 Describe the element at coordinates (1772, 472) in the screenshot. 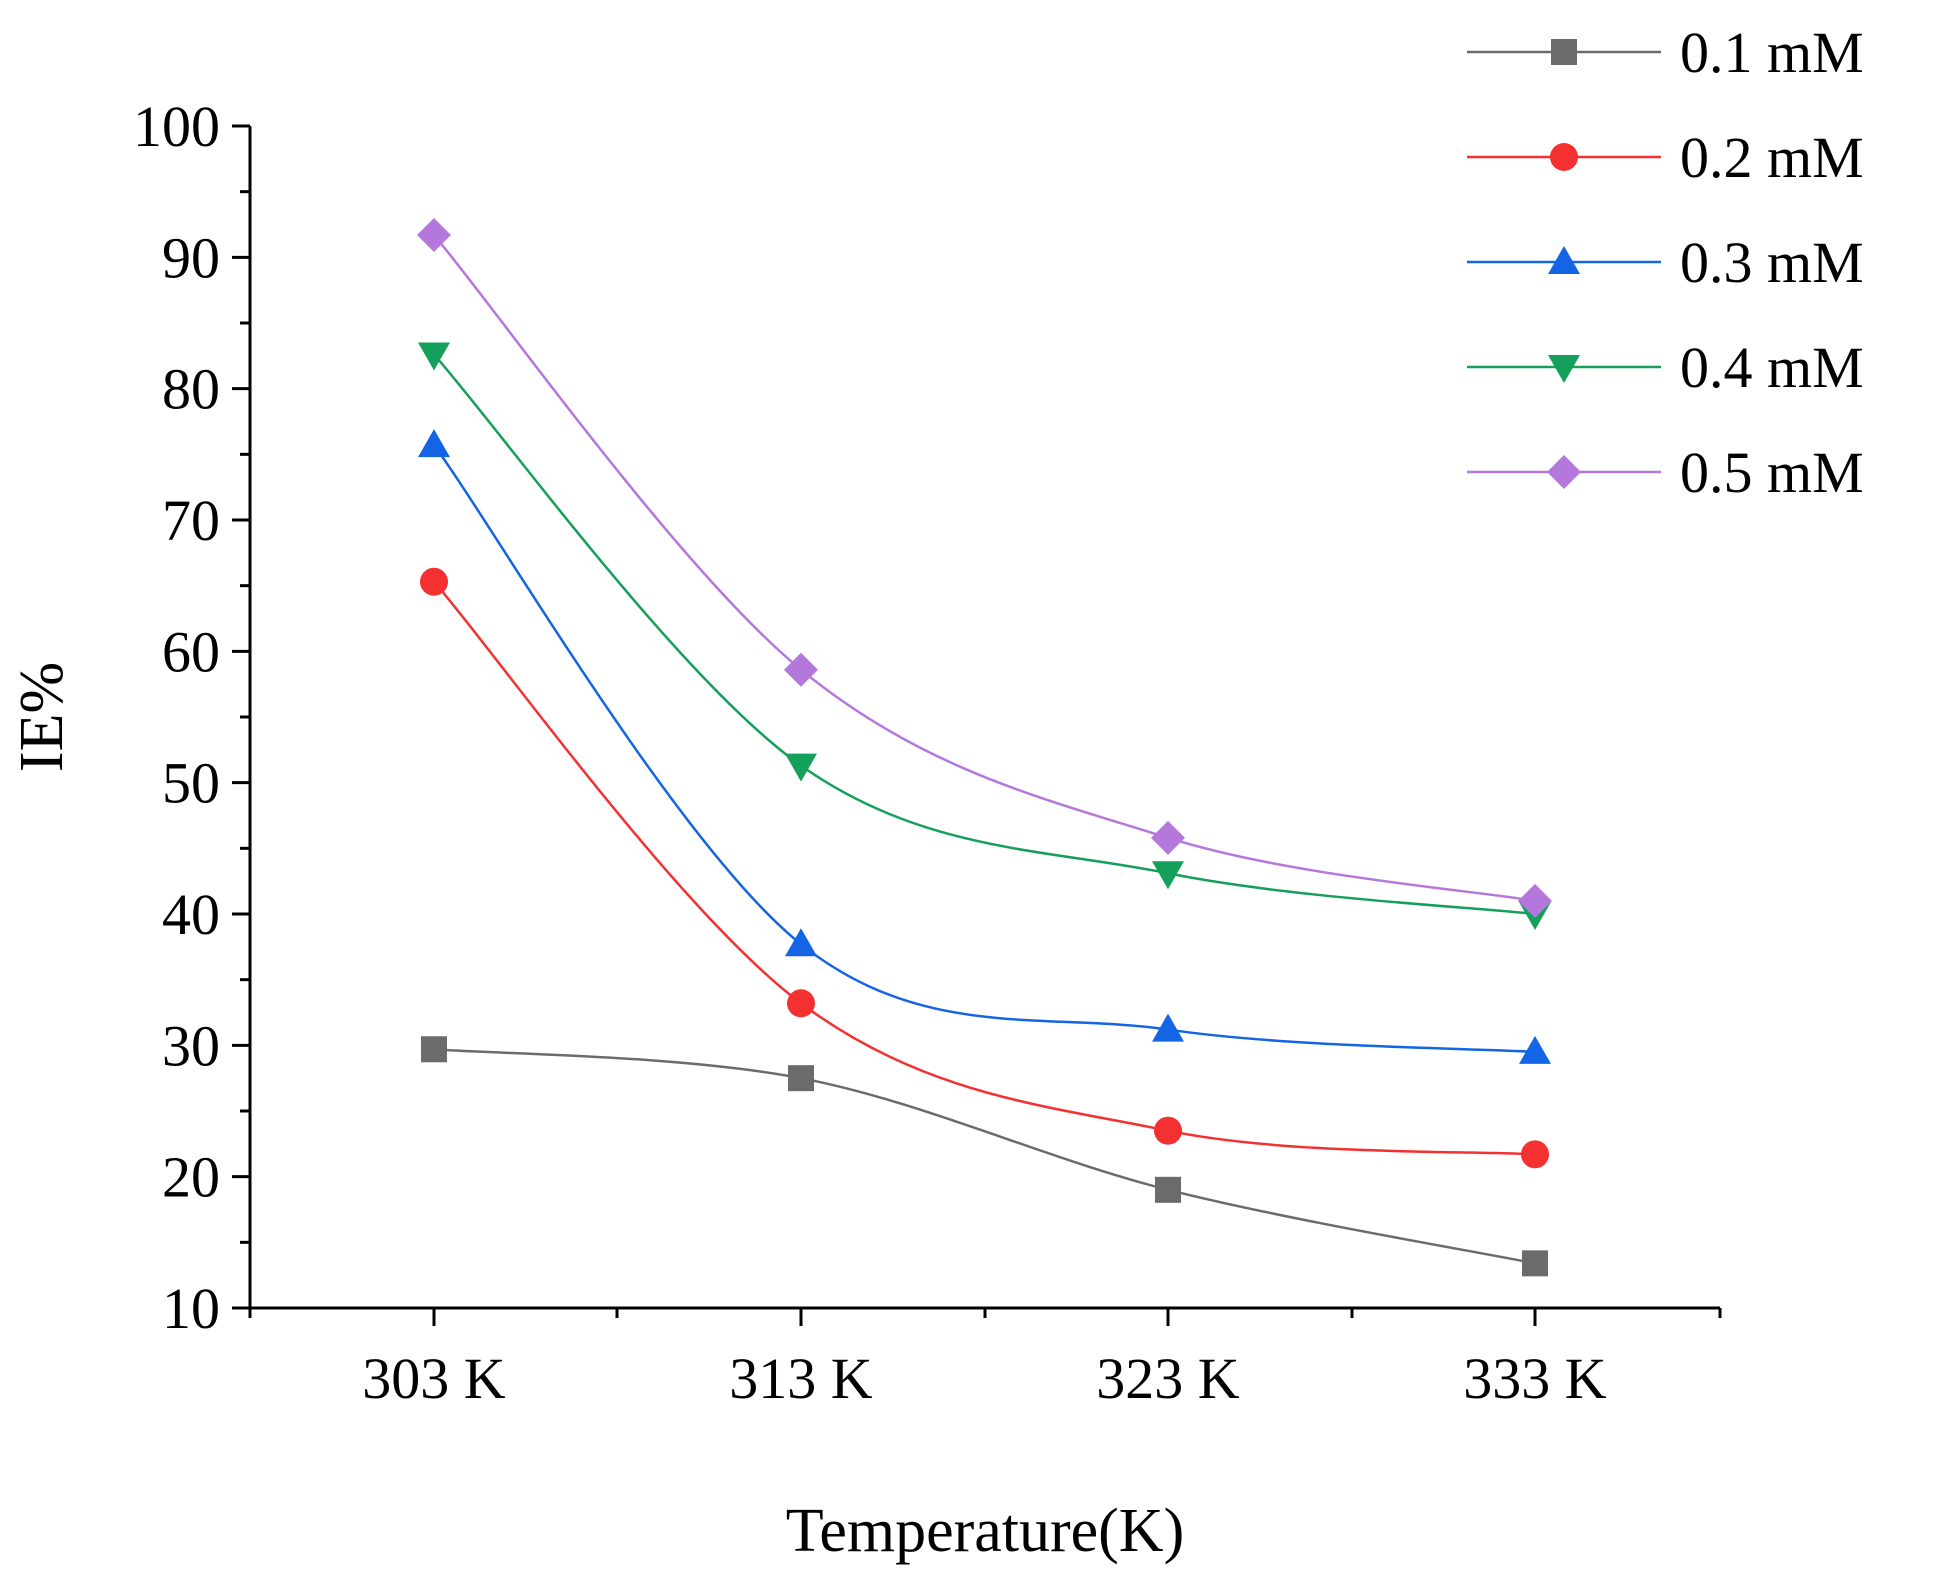

I see `legend-label: 0.5 mM` at that location.